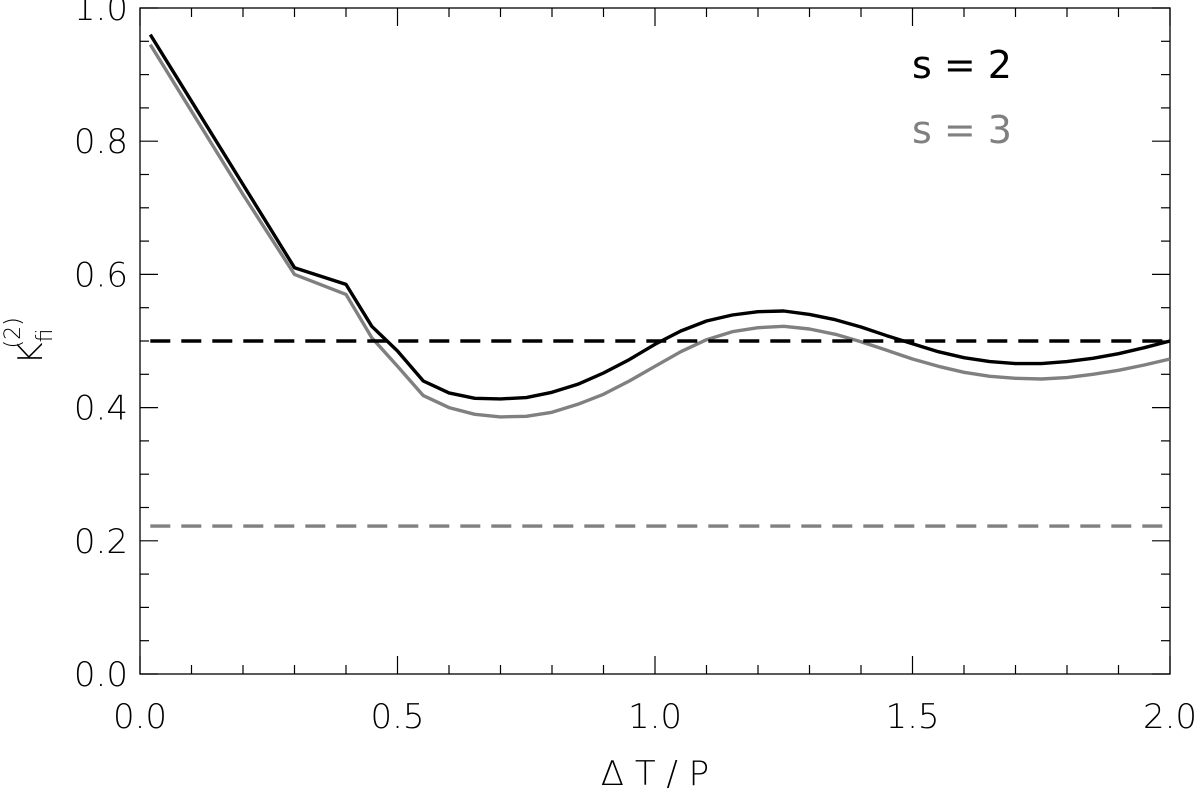  Describe the element at coordinates (13, 332) in the screenshot. I see `y-axis-label-superscript: (2)` at that location.